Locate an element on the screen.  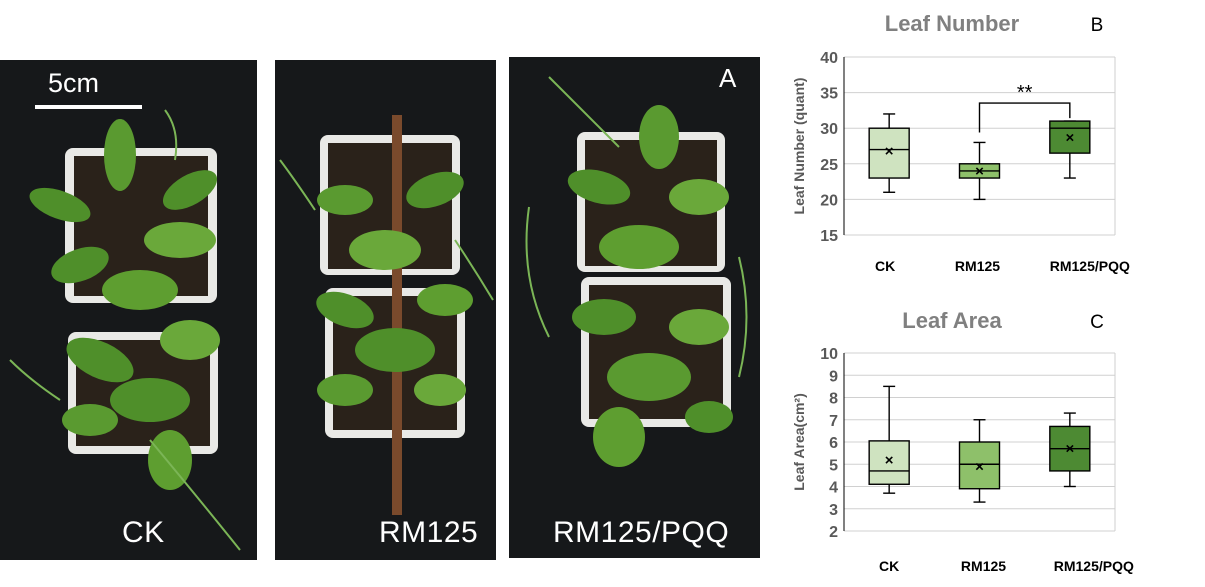
y-tick-label: 2 is located at coordinates (833, 532).